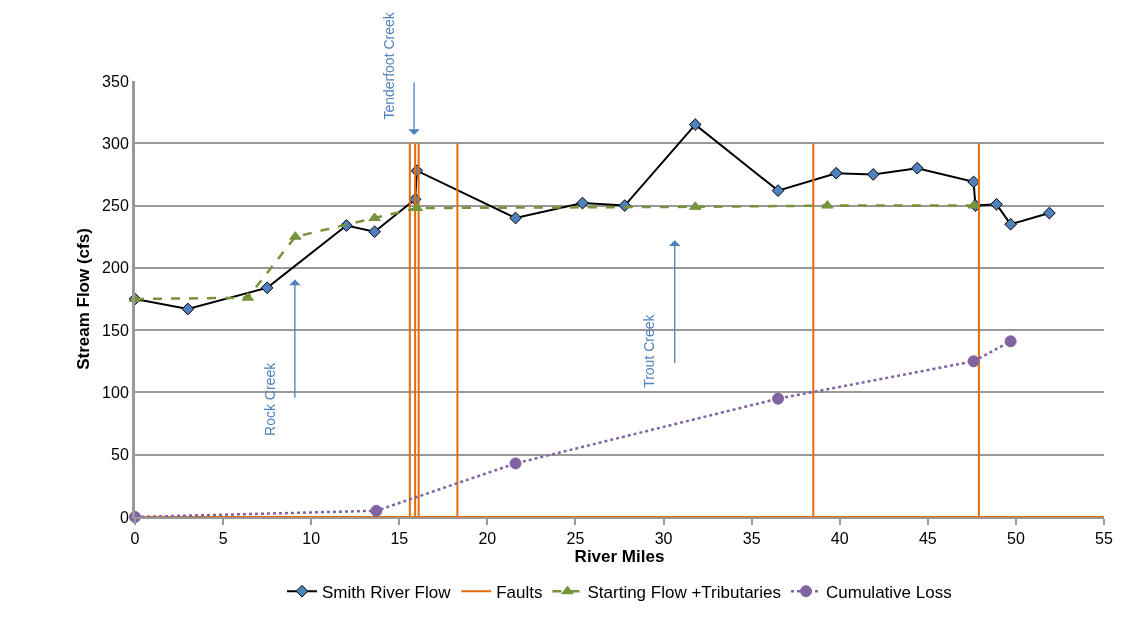 The width and height of the screenshot is (1125, 625). I want to click on y-tick-label: 100, so click(115, 393).